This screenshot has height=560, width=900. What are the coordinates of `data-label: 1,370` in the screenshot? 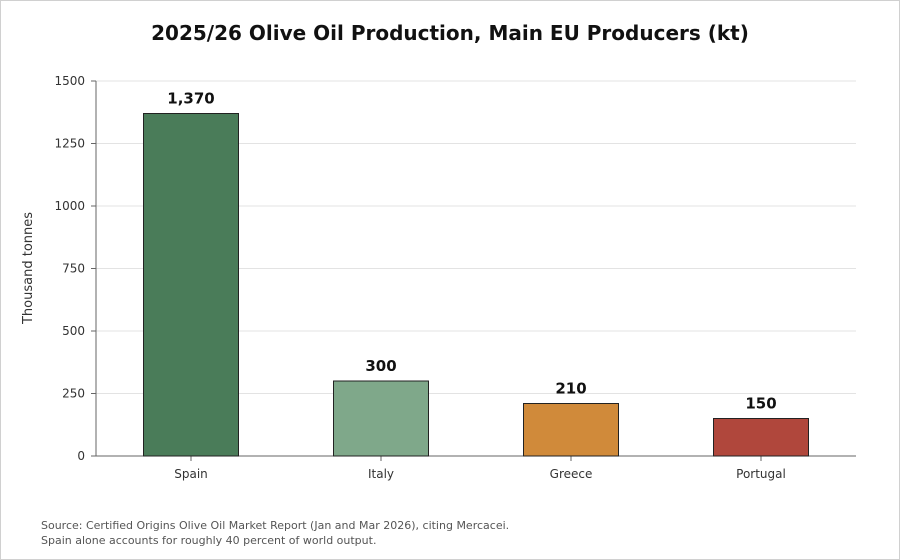 It's located at (190, 99).